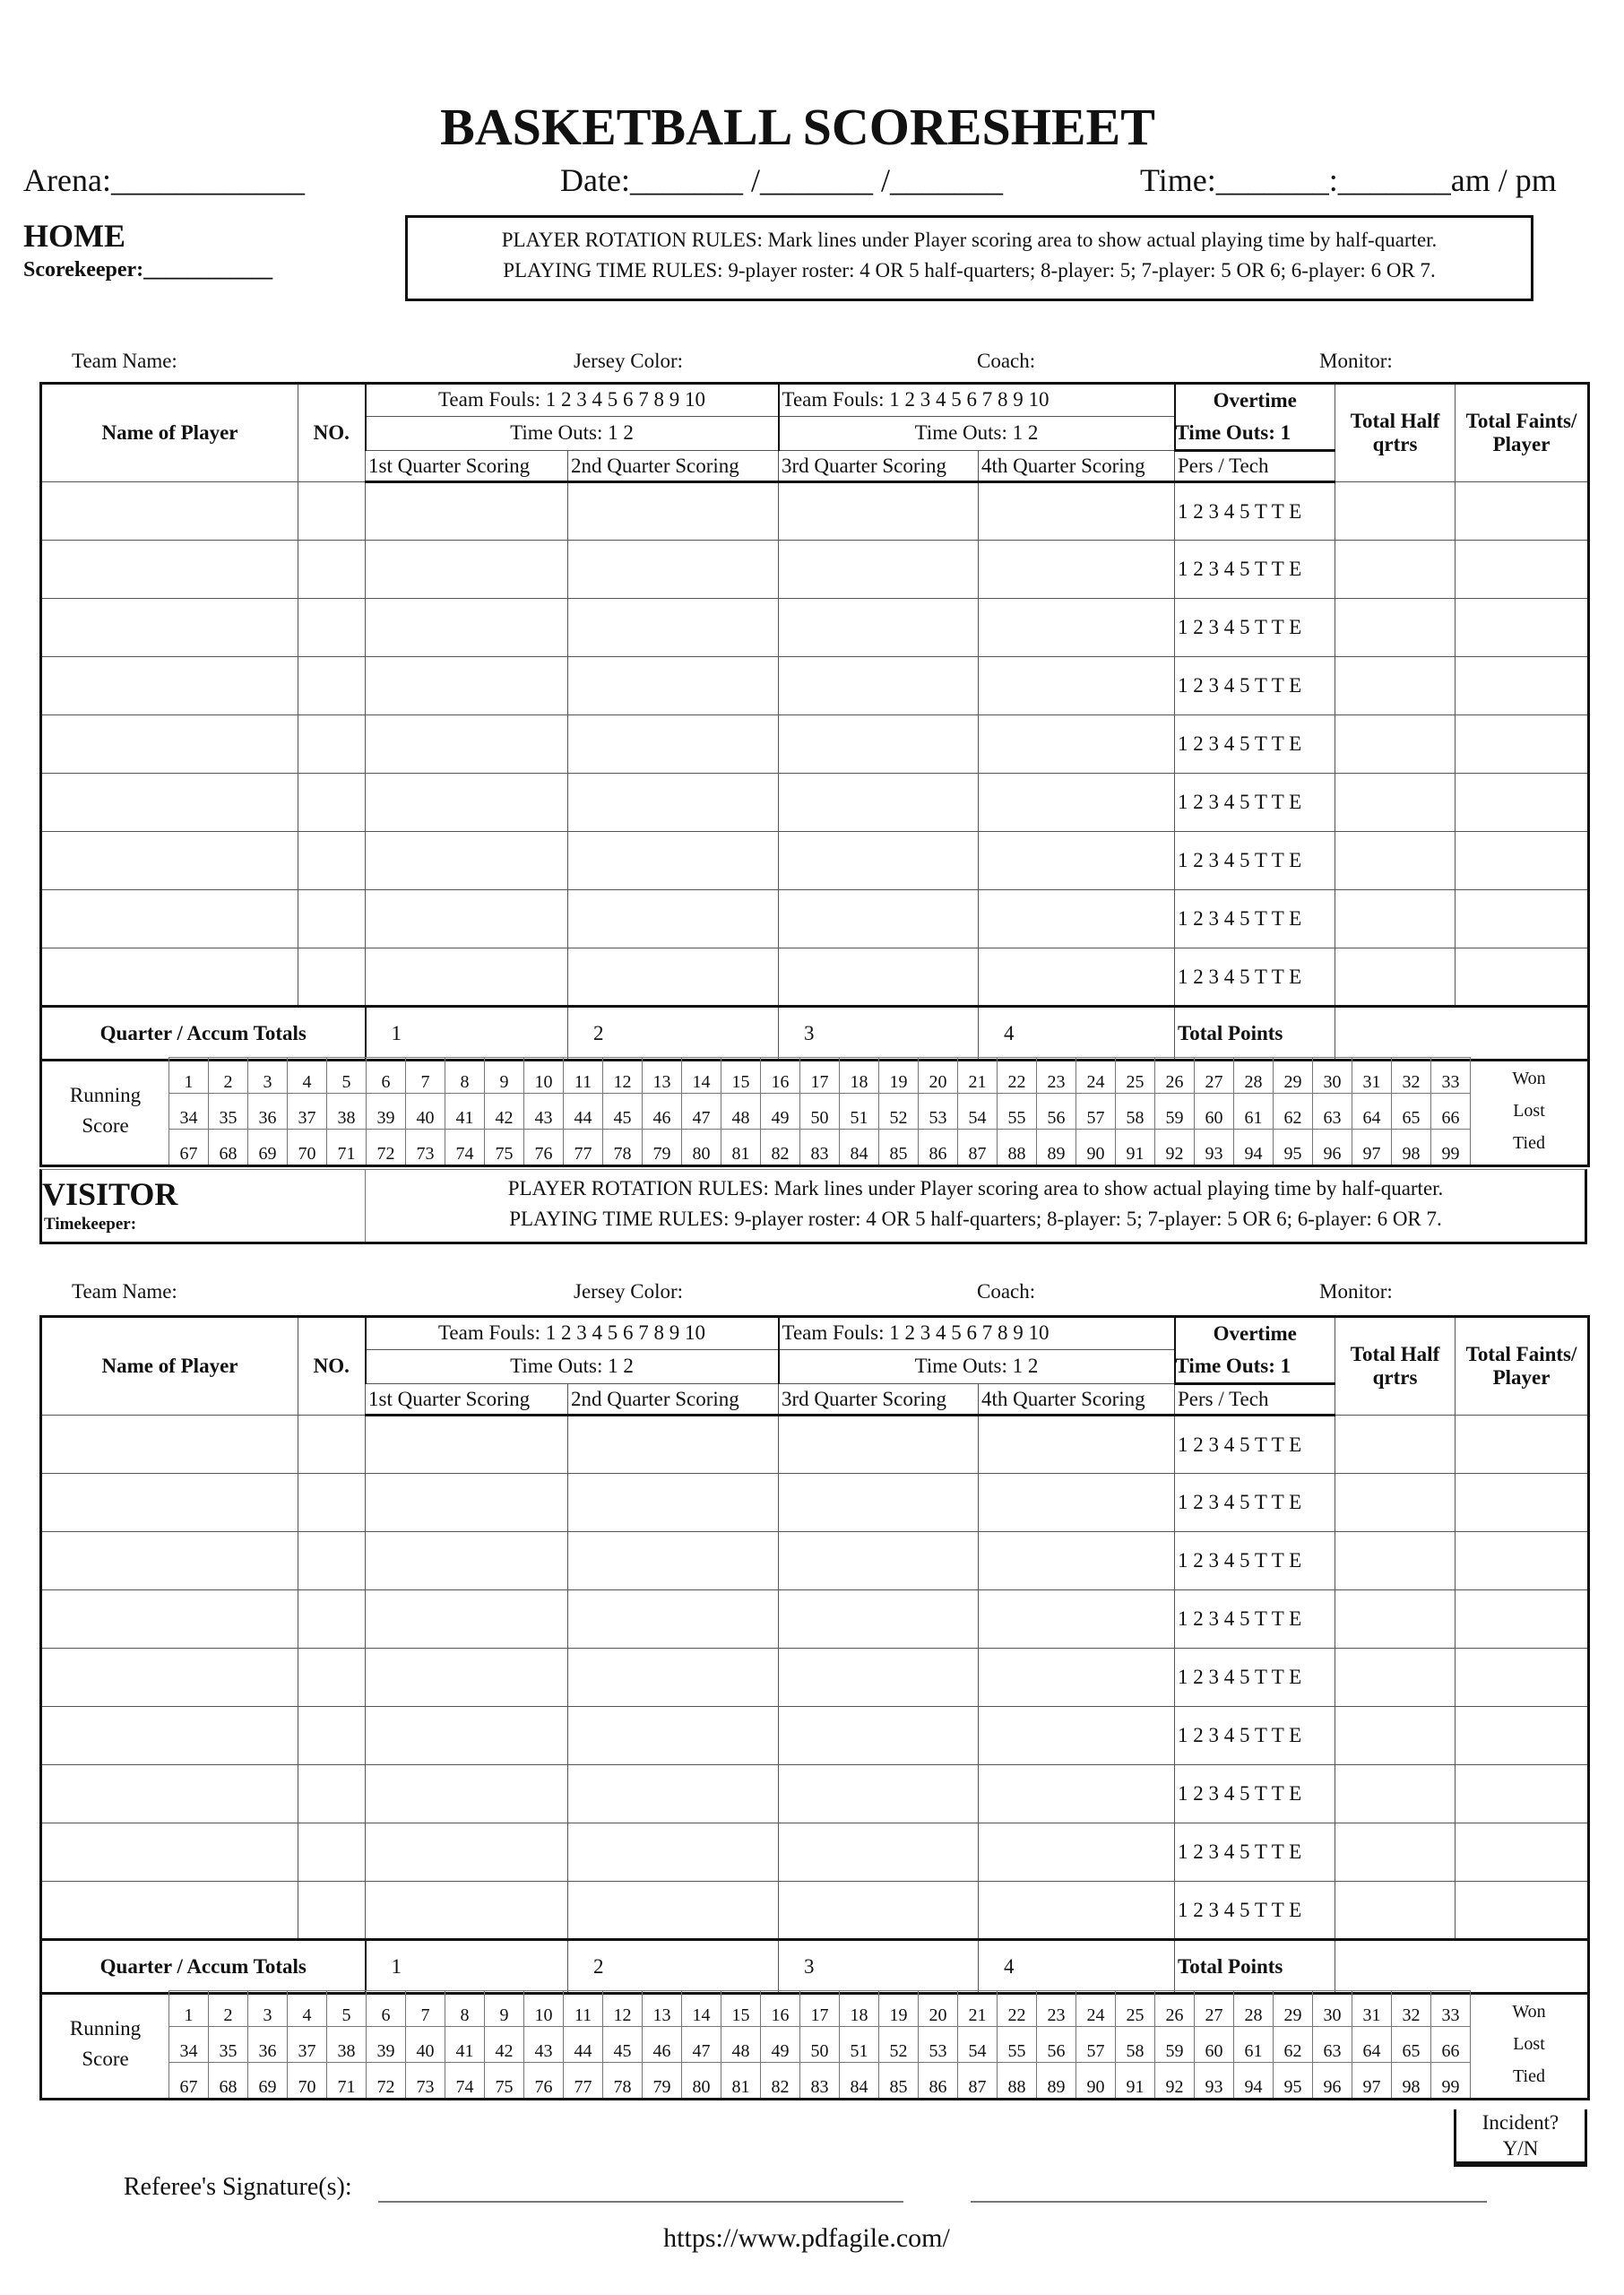  What do you see at coordinates (465, 1148) in the screenshot?
I see `running-score-cell: 74` at bounding box center [465, 1148].